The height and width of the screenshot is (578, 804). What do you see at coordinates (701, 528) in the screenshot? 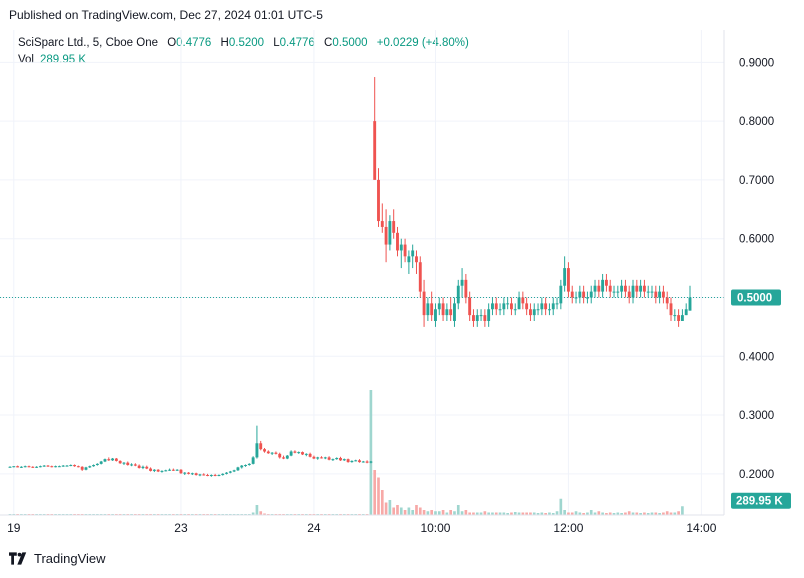
I see `time-tick-label: 14:00` at bounding box center [701, 528].